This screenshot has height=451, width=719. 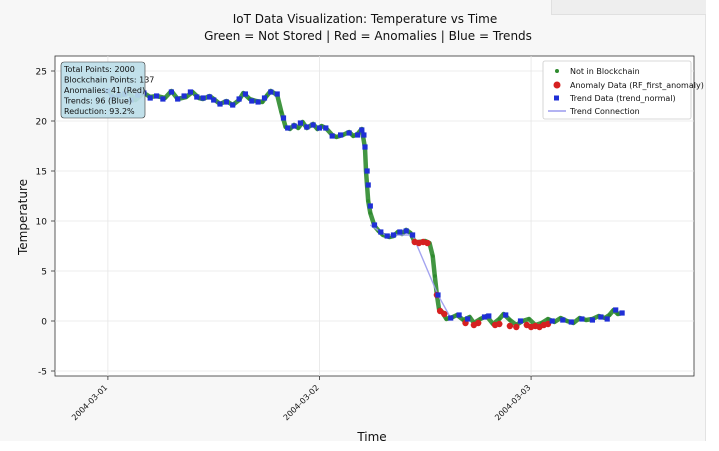 I want to click on legend-label-trend: Trend Data (trend_normal), so click(x=622, y=98).